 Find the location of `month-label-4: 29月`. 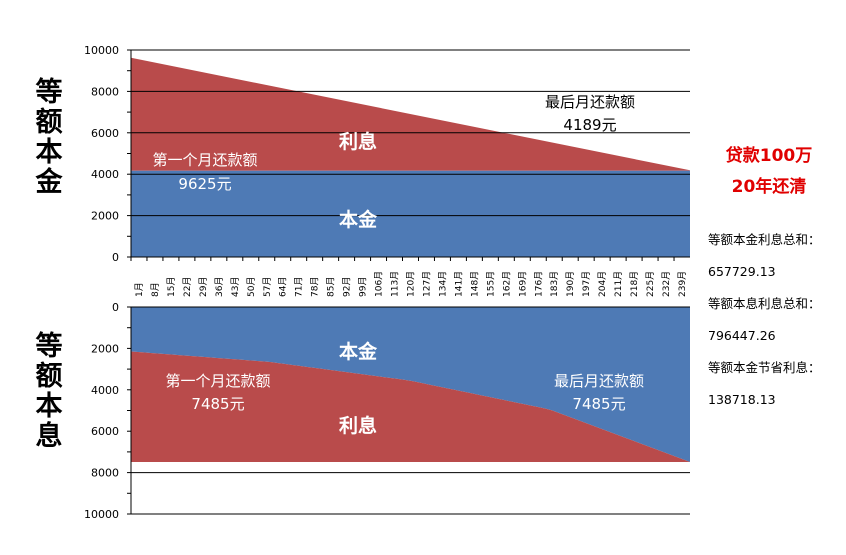

month-label-4: 29月 is located at coordinates (203, 287).